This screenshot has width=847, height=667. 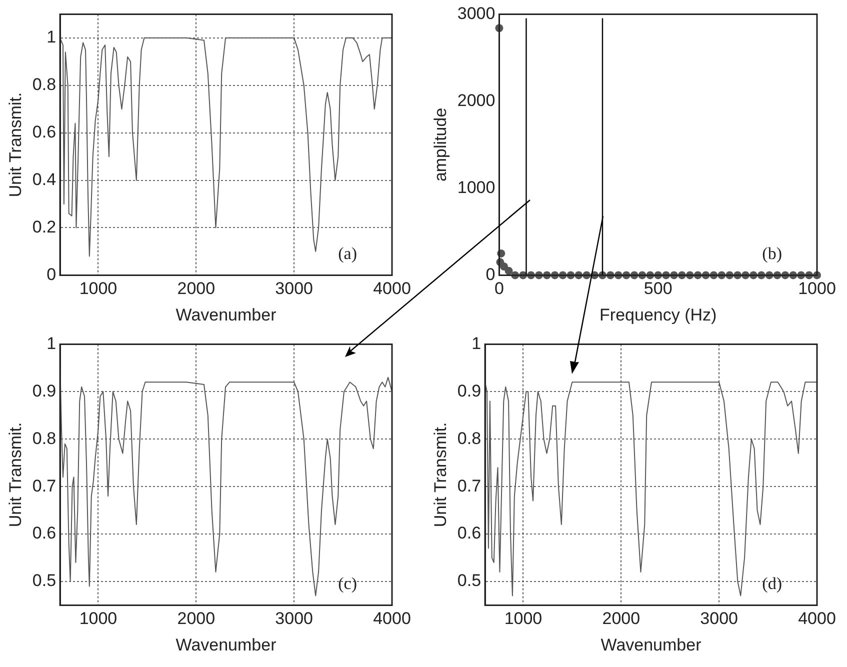 I want to click on annotation: (a), so click(x=347, y=254).